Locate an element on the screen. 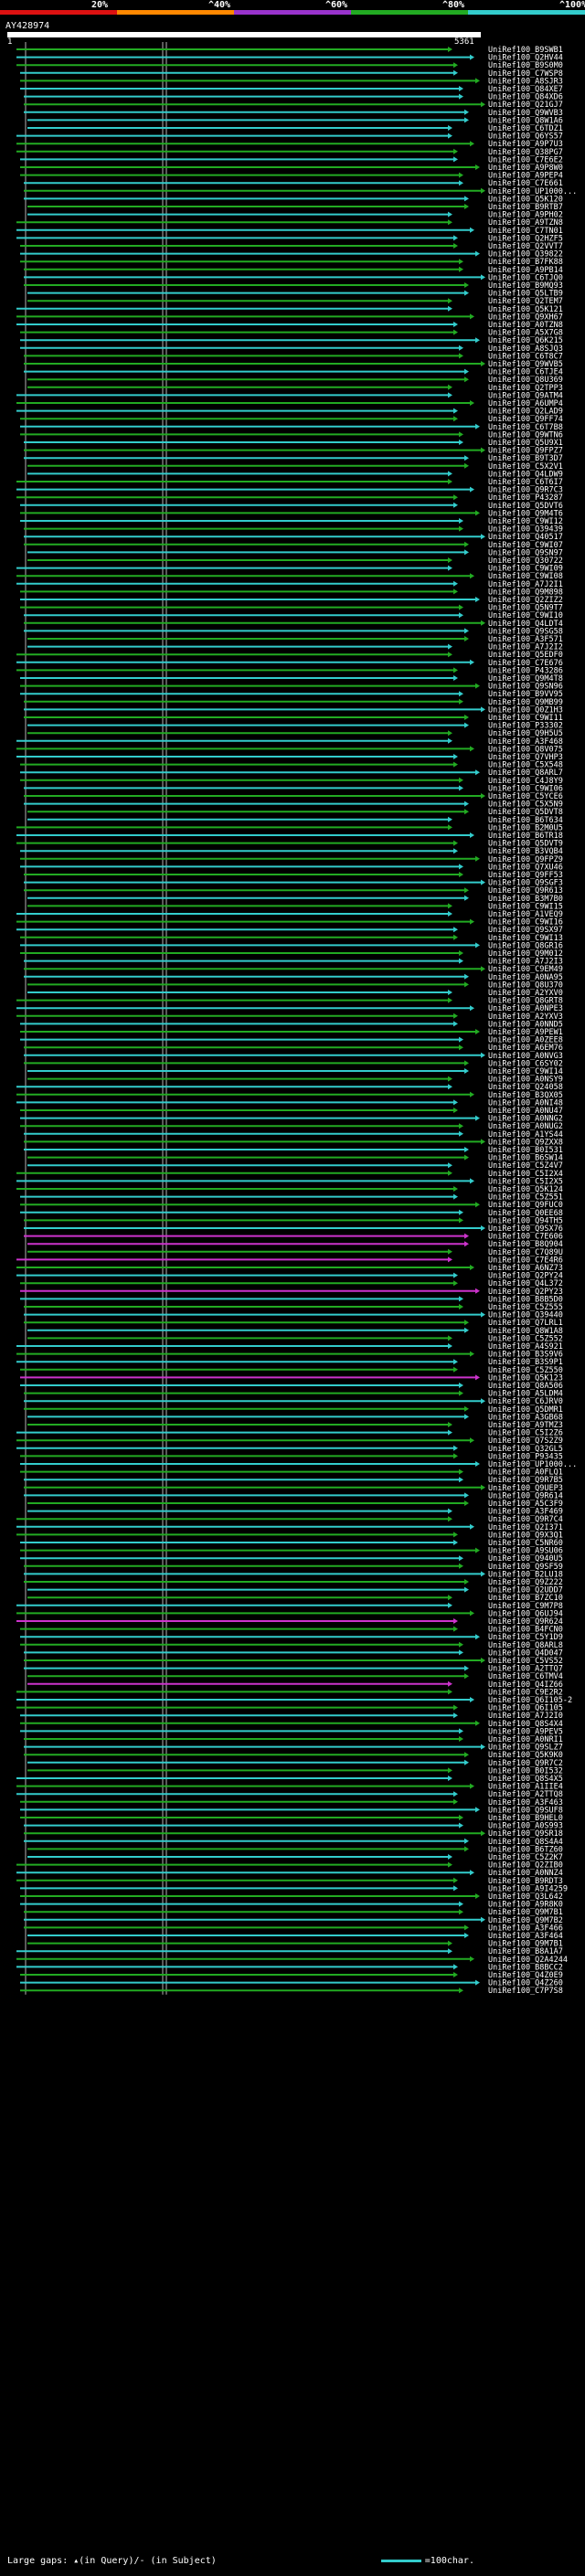 This screenshot has height=2576, width=585. hit-id: UniRef100_Q9FPZ9 is located at coordinates (525, 859).